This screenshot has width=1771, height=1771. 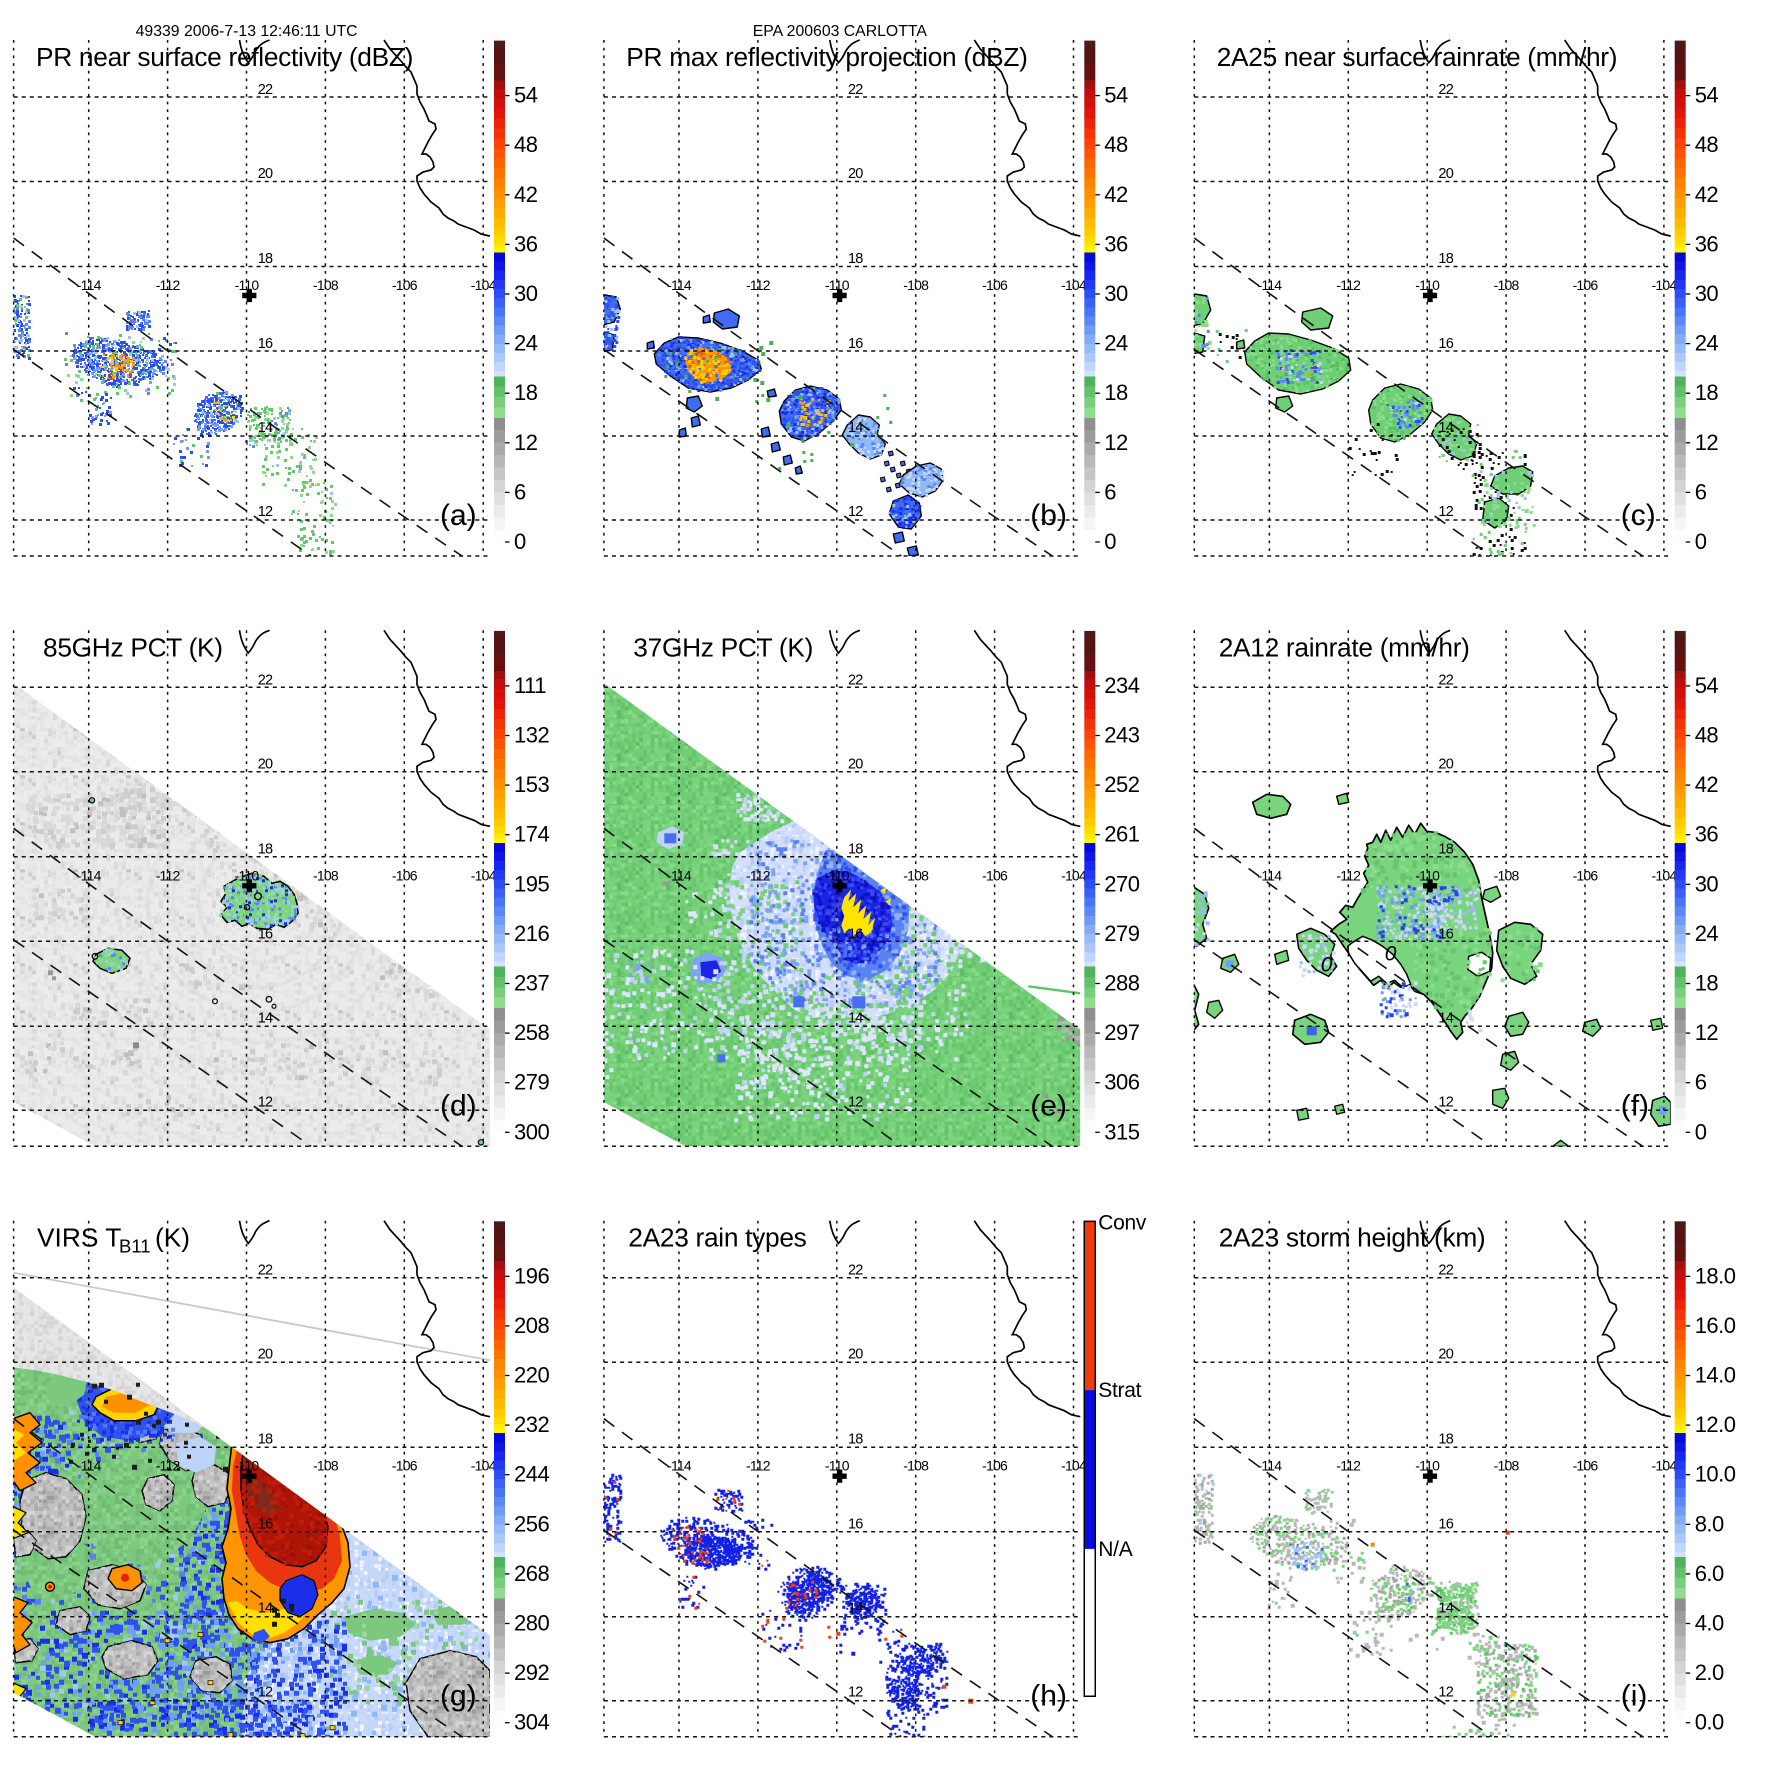 I want to click on svg-text: 18.0, so click(x=1715, y=1275).